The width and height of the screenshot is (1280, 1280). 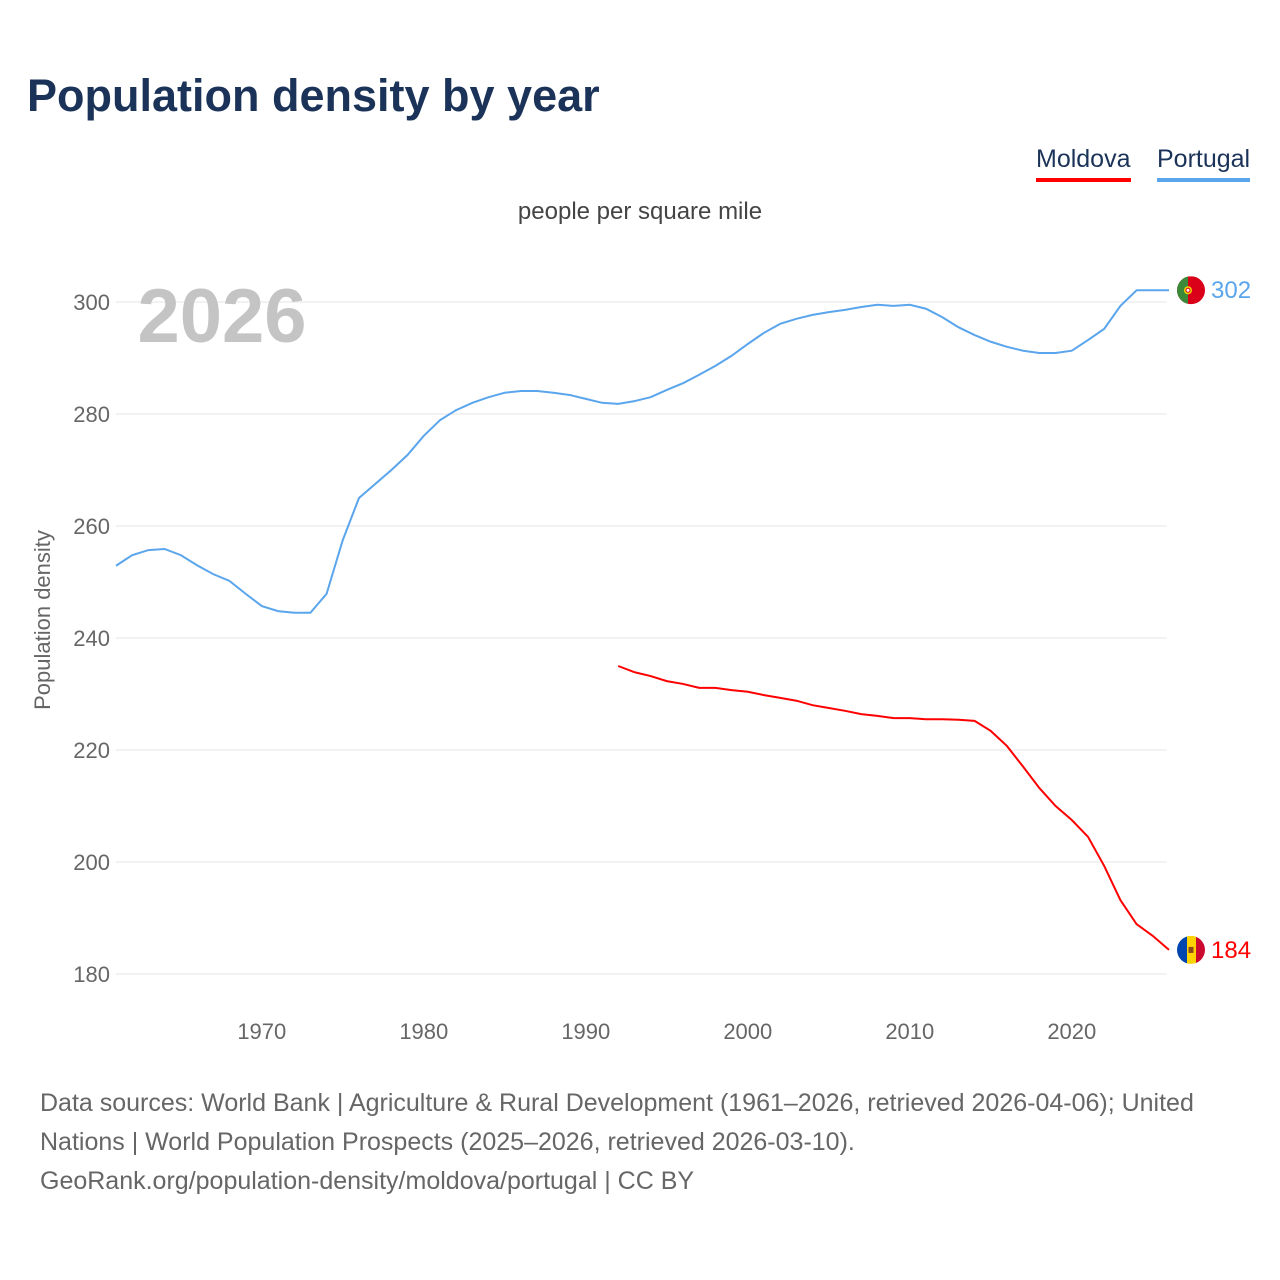 What do you see at coordinates (1191, 949) in the screenshot?
I see `moldova-flag-icon` at bounding box center [1191, 949].